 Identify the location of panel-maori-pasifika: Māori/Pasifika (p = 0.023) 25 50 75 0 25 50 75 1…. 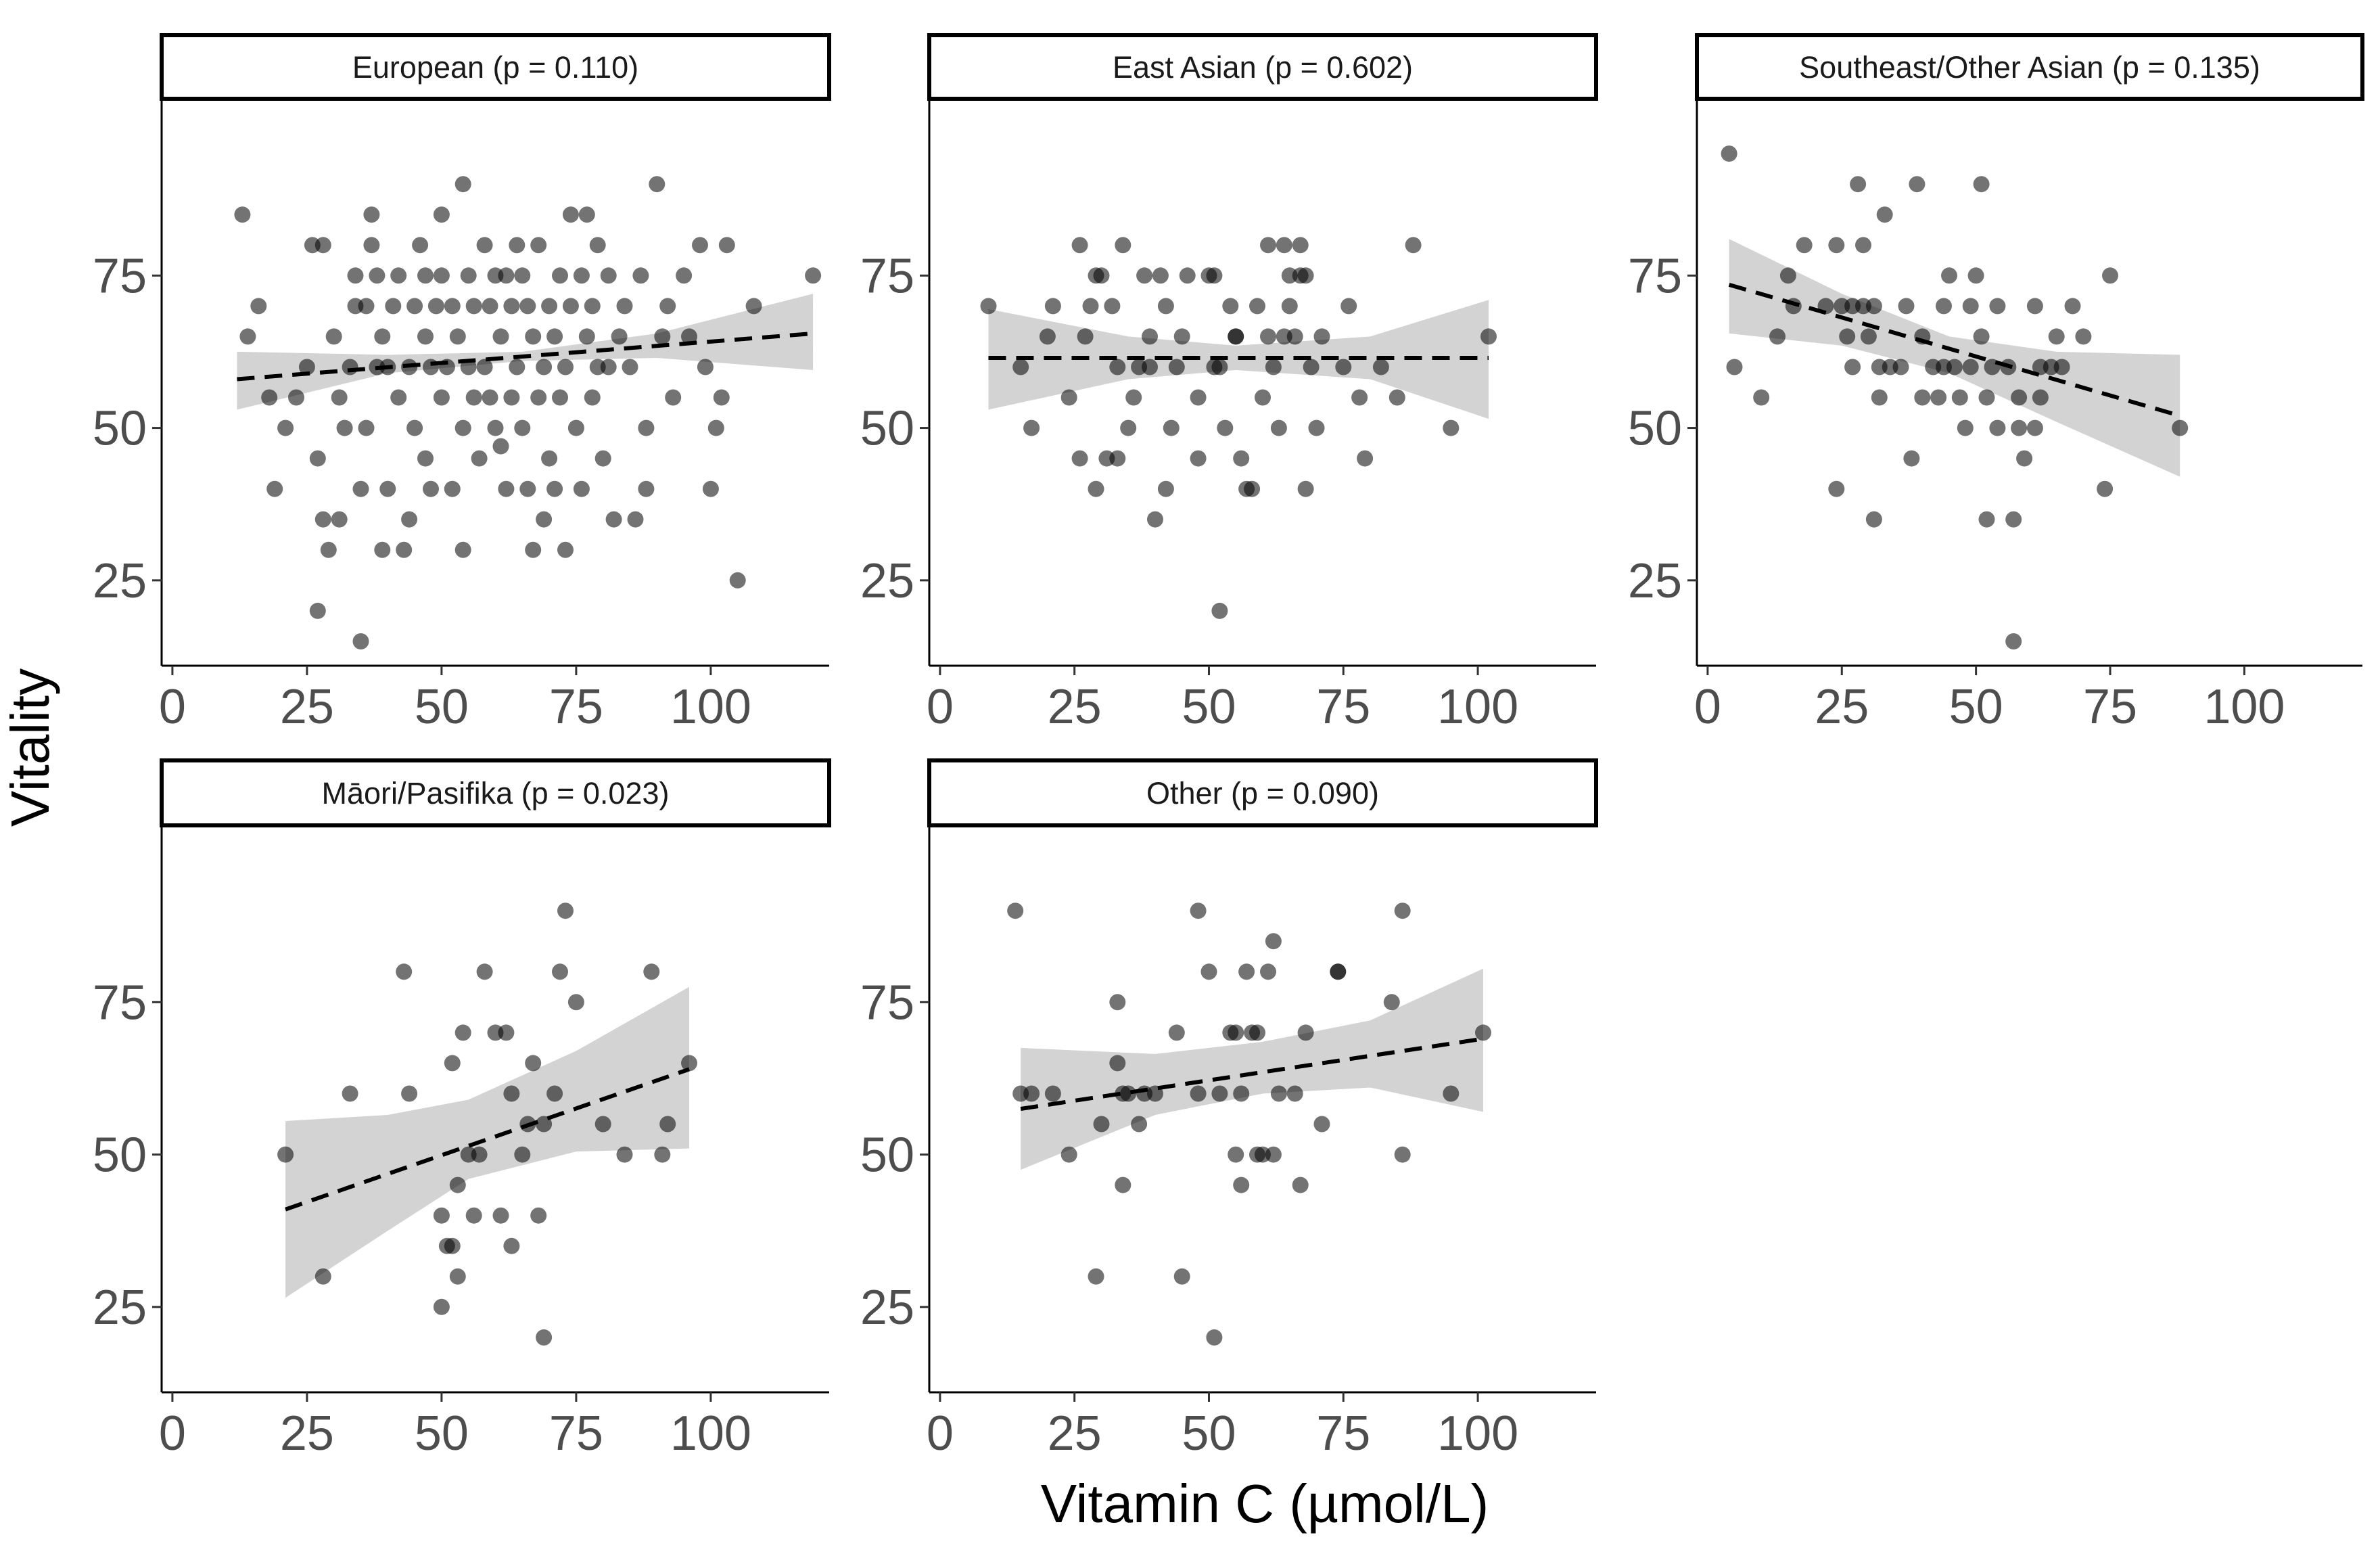
(462, 1109).